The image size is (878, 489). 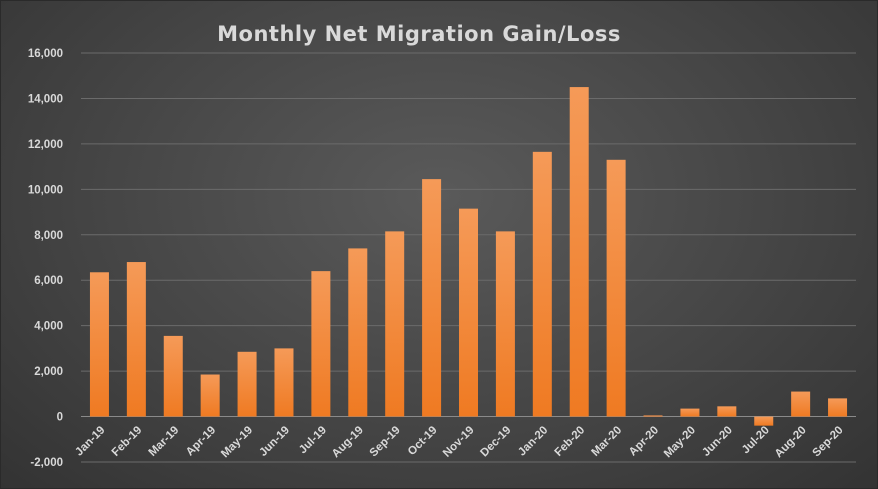 I want to click on x-tick-label: Apr-20, so click(x=644, y=441).